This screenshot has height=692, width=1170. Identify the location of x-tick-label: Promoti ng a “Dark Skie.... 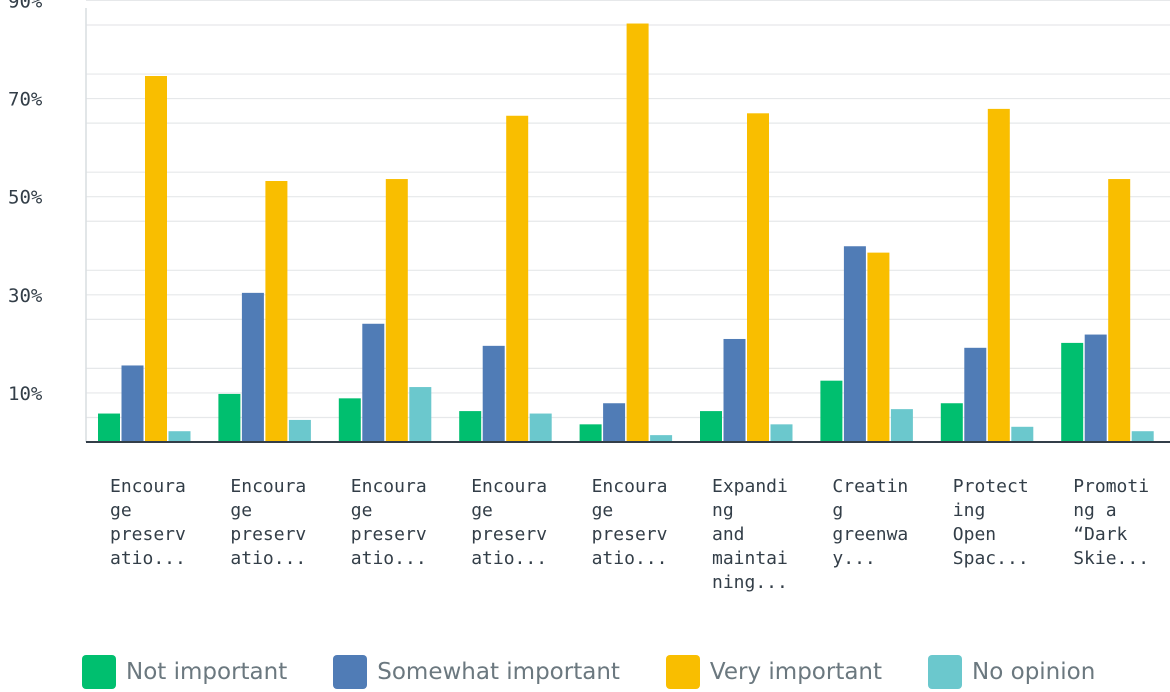
(1111, 522).